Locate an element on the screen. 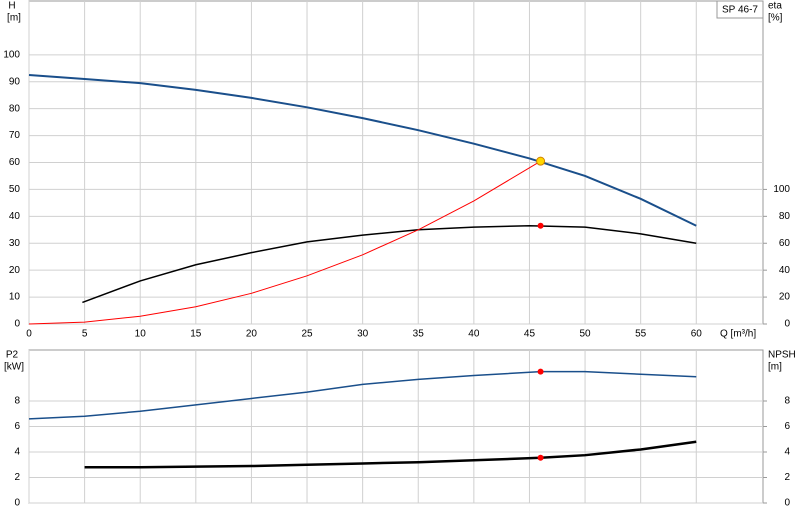 The image size is (800, 520). y2-tick-label: 60 is located at coordinates (785, 243).